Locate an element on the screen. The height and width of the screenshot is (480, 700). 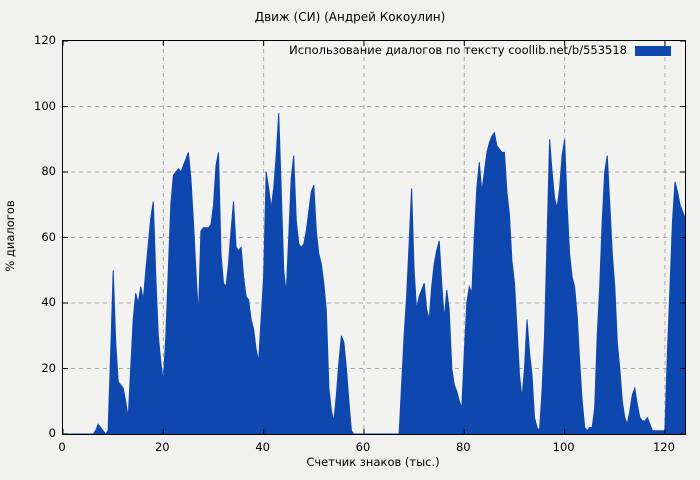
x-tick-label: 80 is located at coordinates (463, 447).